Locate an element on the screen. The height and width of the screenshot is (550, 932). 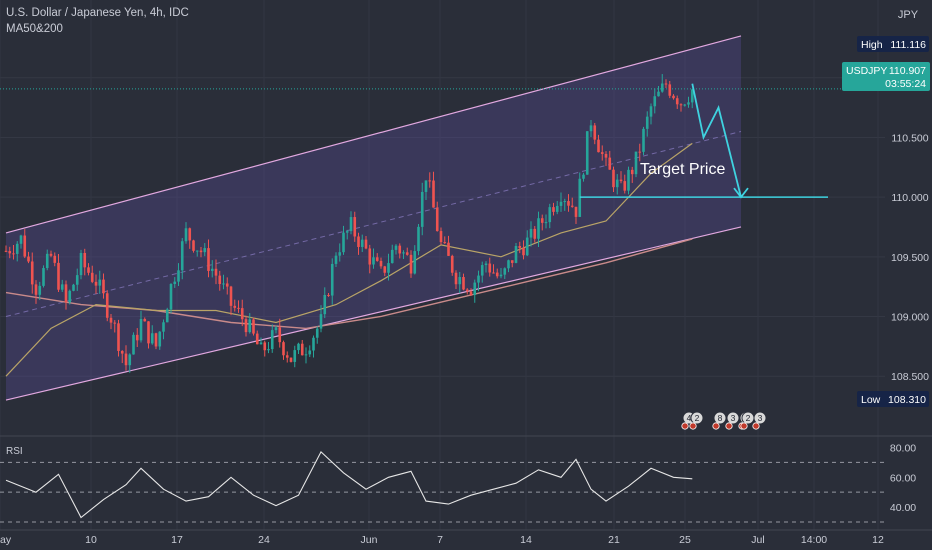
price-tick-label: 108.500 is located at coordinates (910, 377).